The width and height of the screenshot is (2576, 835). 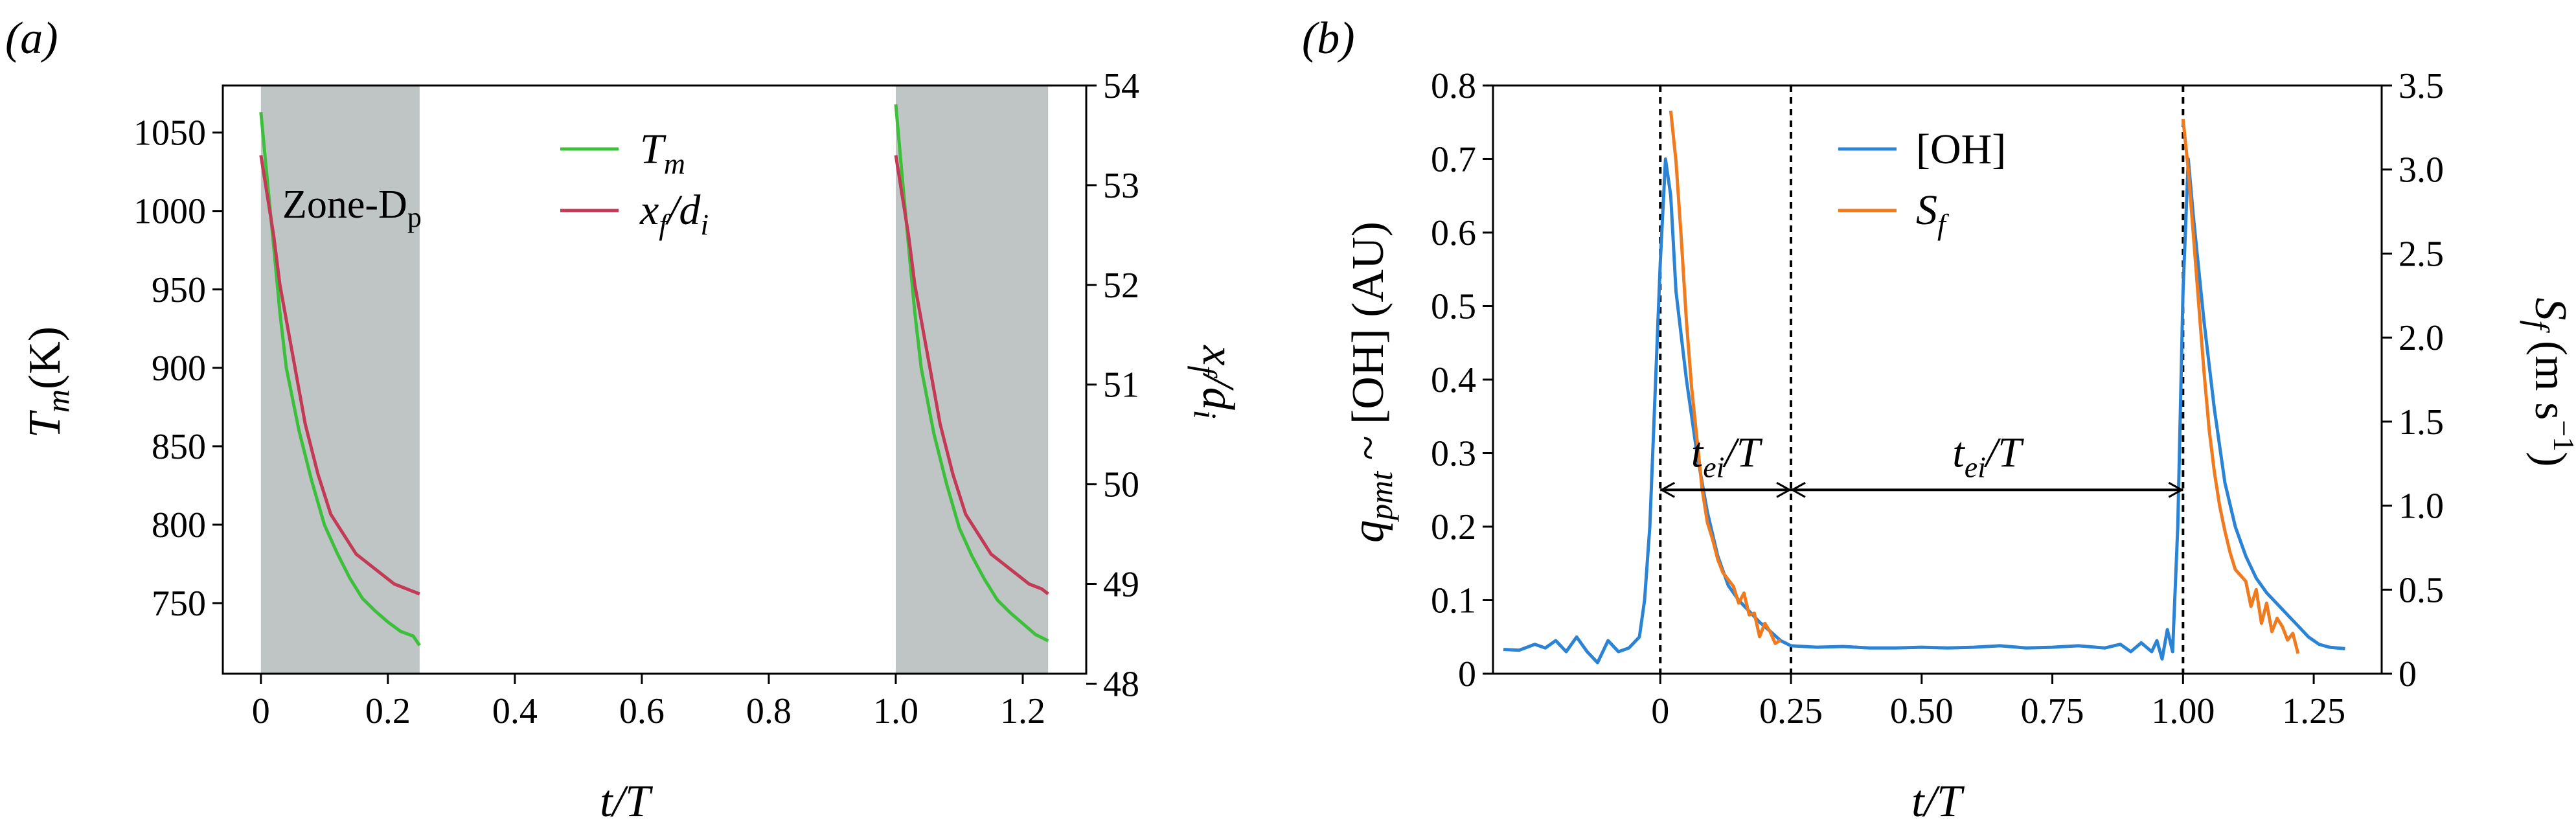 I want to click on x-tick-label: 0.25, so click(x=1791, y=711).